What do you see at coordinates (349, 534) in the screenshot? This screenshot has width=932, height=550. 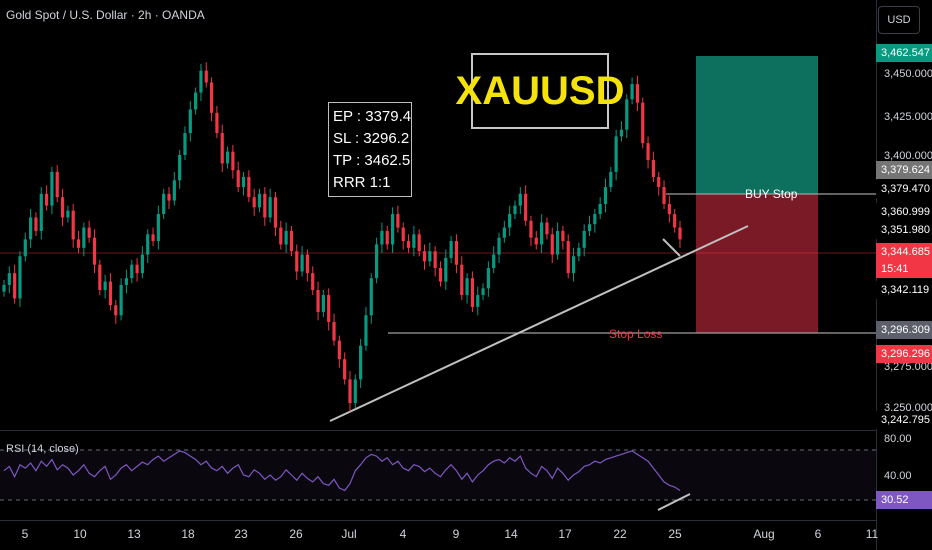 I see `time-tick: Jul` at bounding box center [349, 534].